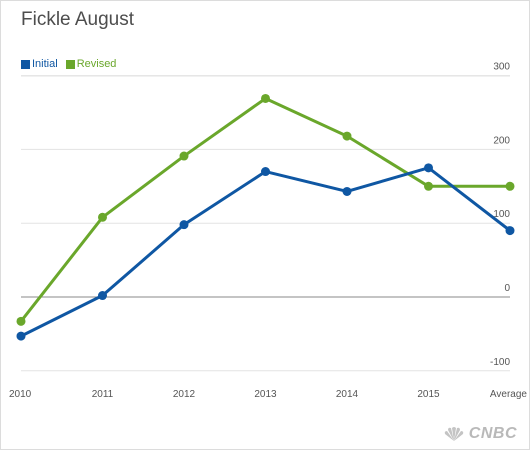 This screenshot has width=530, height=450. What do you see at coordinates (184, 394) in the screenshot?
I see `x-tick-label: 2012` at bounding box center [184, 394].